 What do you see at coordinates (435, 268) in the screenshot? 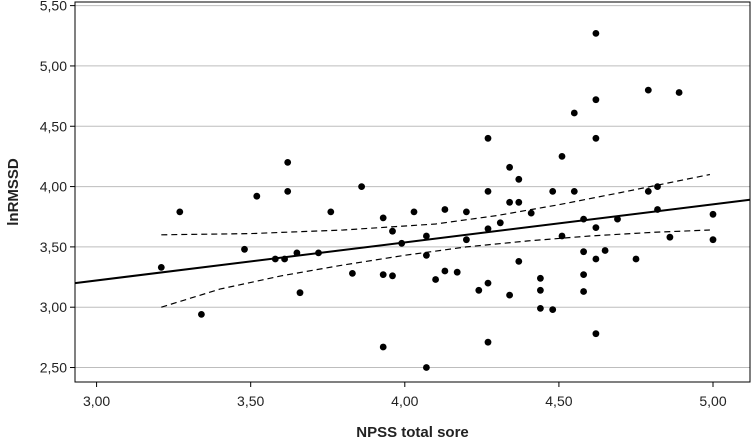
I see `ci-lower-line` at bounding box center [435, 268].